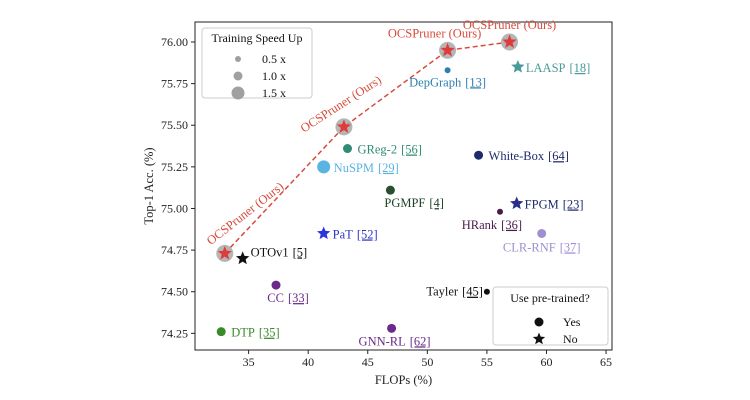 This screenshot has width=750, height=400. What do you see at coordinates (269, 333) in the screenshot?
I see `label-dtp-ref: [35]` at bounding box center [269, 333].